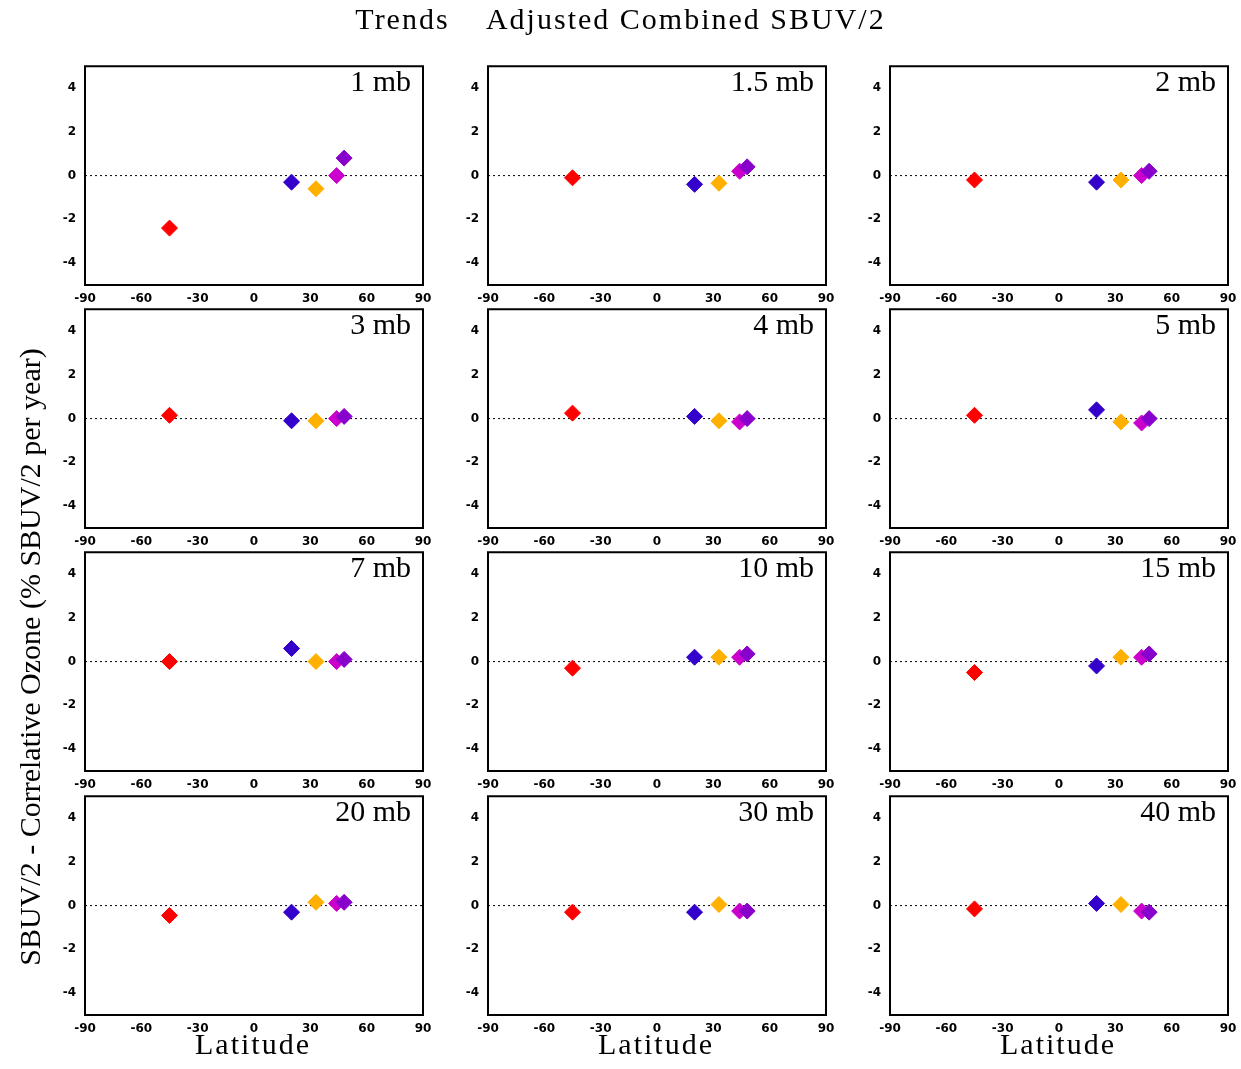 Image resolution: width=1241 pixels, height=1069 pixels. Describe the element at coordinates (783, 324) in the screenshot. I see `annotation: 4 mb` at that location.